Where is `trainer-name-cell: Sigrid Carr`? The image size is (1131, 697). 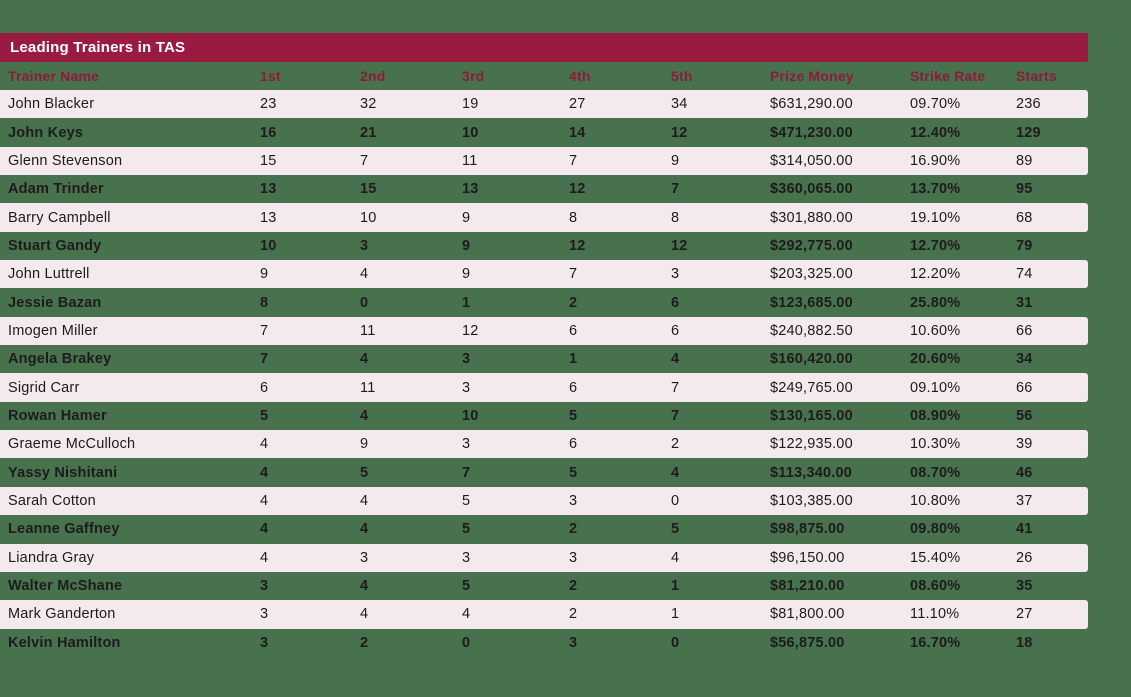
trainer-name-cell: Sigrid Carr is located at coordinates (44, 387).